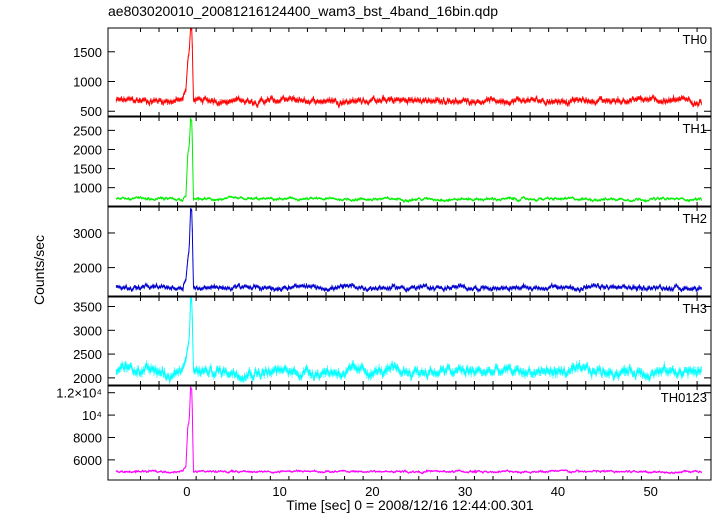 The image size is (717, 516). I want to click on x-tick-label: 10, so click(279, 491).